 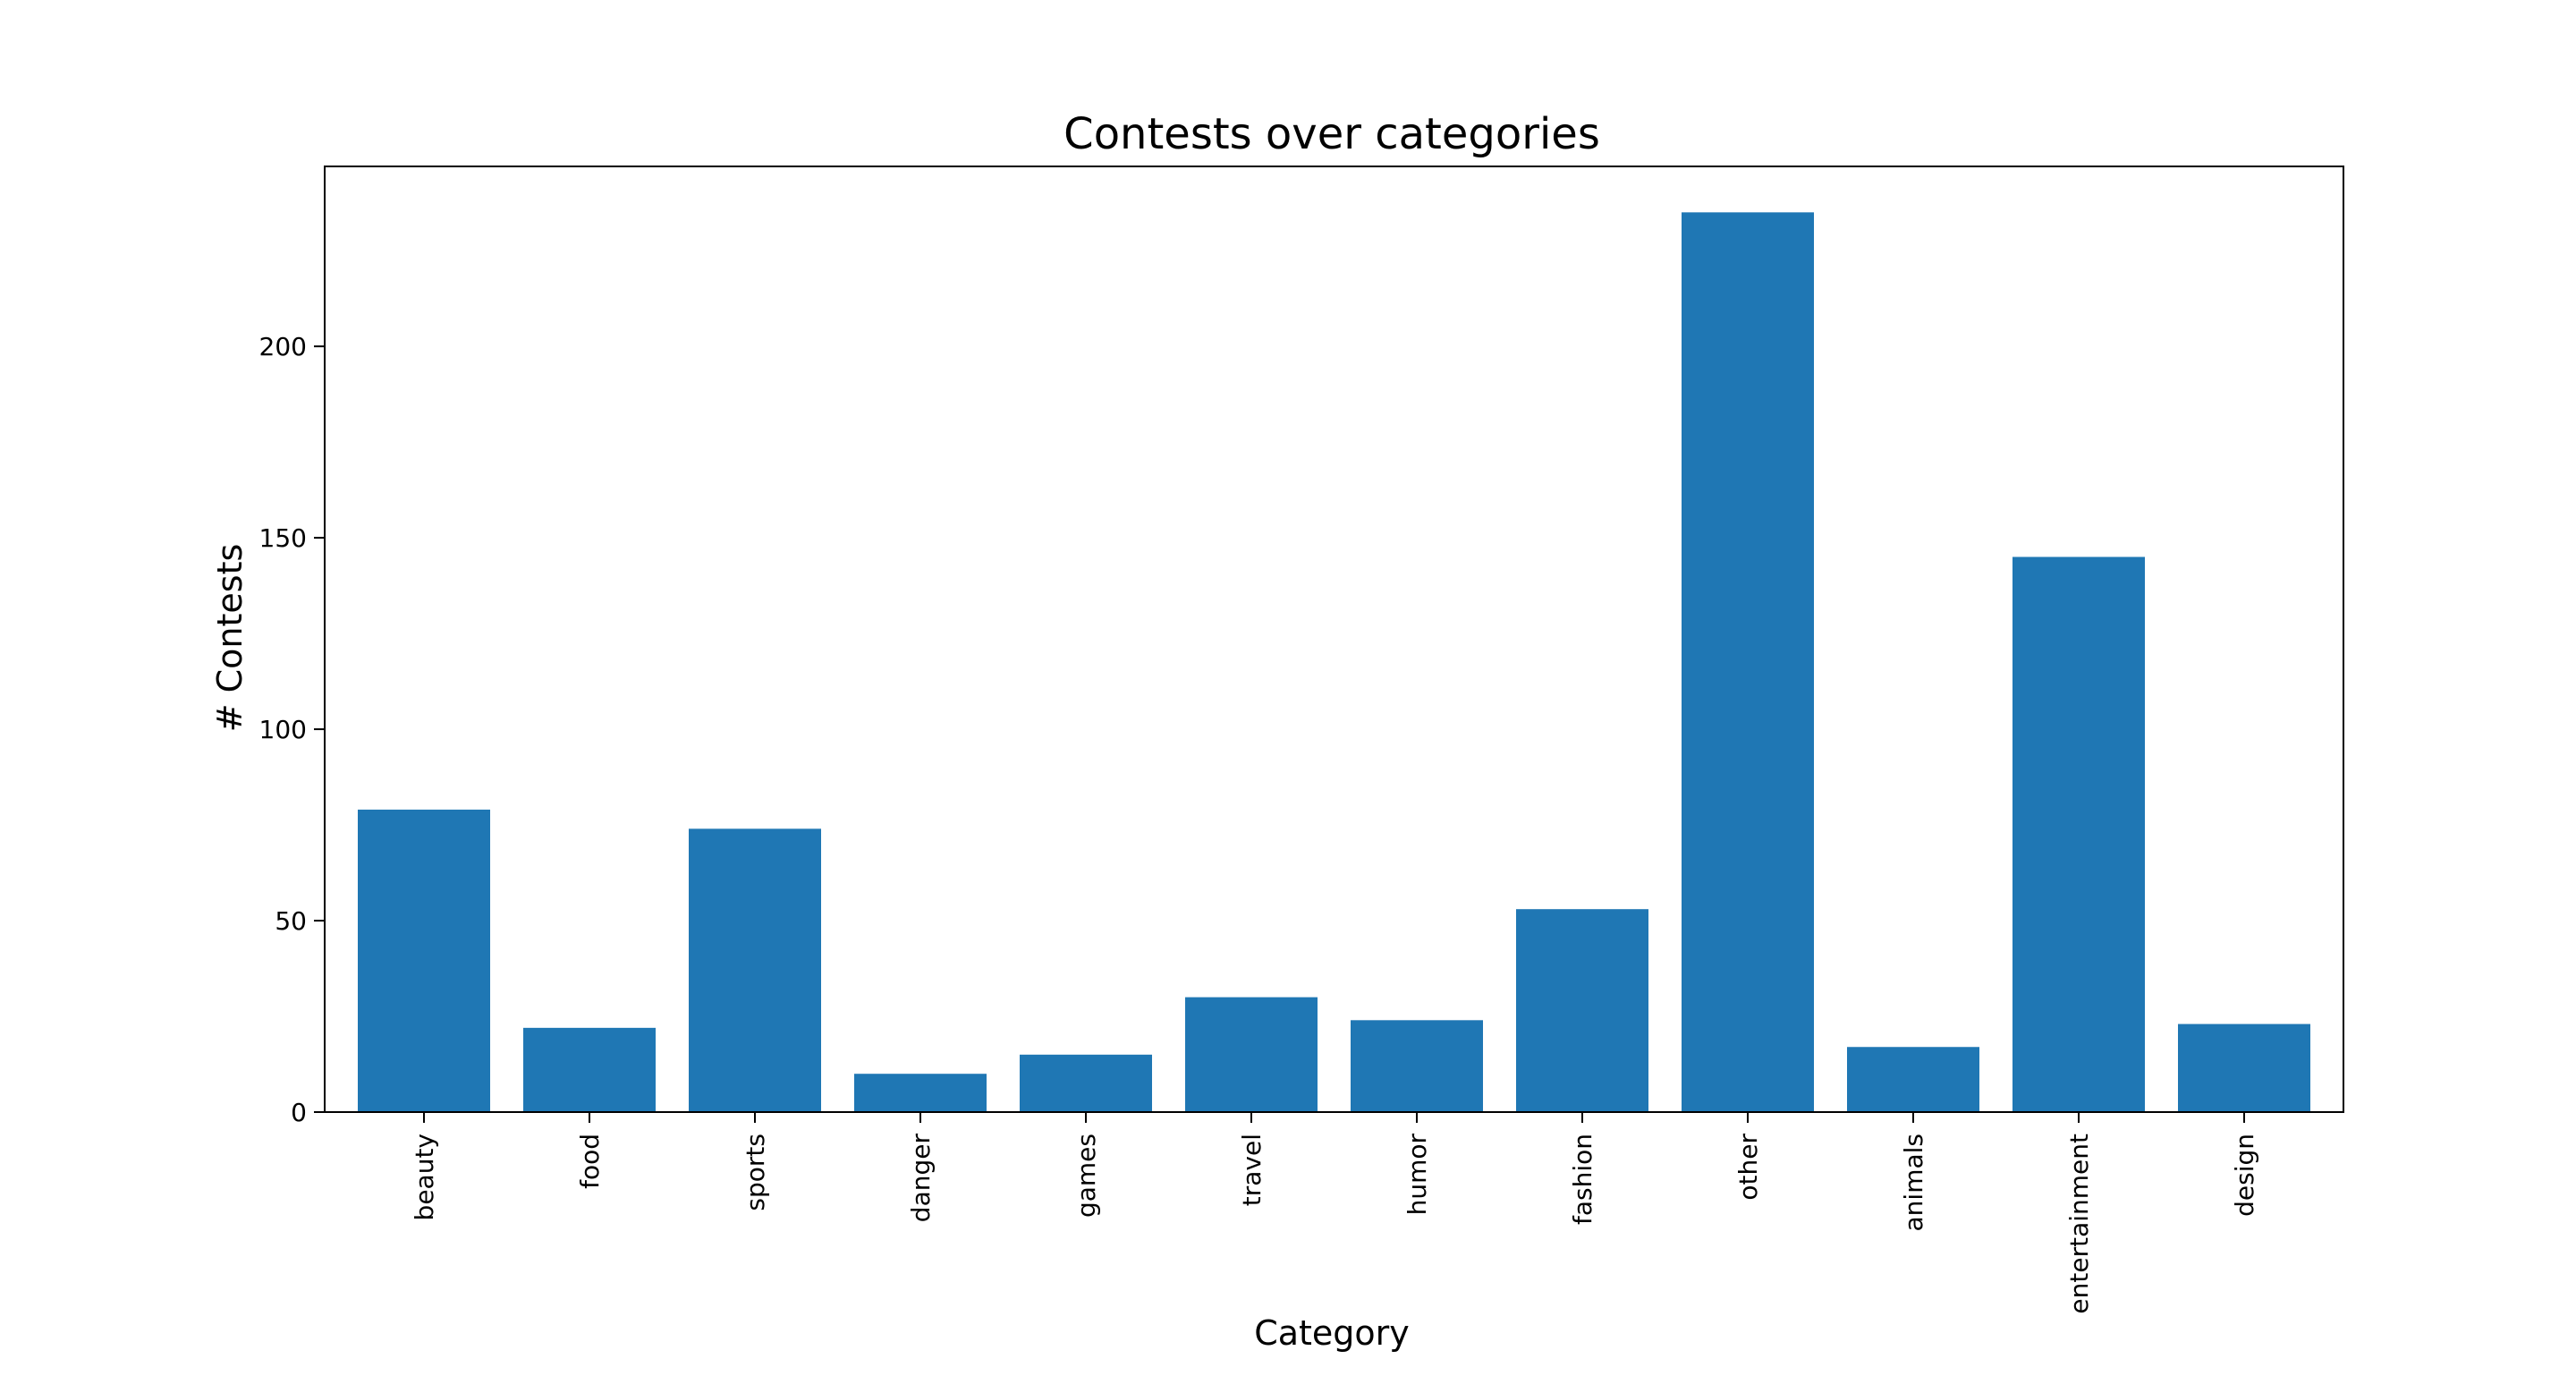 What do you see at coordinates (283, 730) in the screenshot?
I see `y-tick-label: 100` at bounding box center [283, 730].